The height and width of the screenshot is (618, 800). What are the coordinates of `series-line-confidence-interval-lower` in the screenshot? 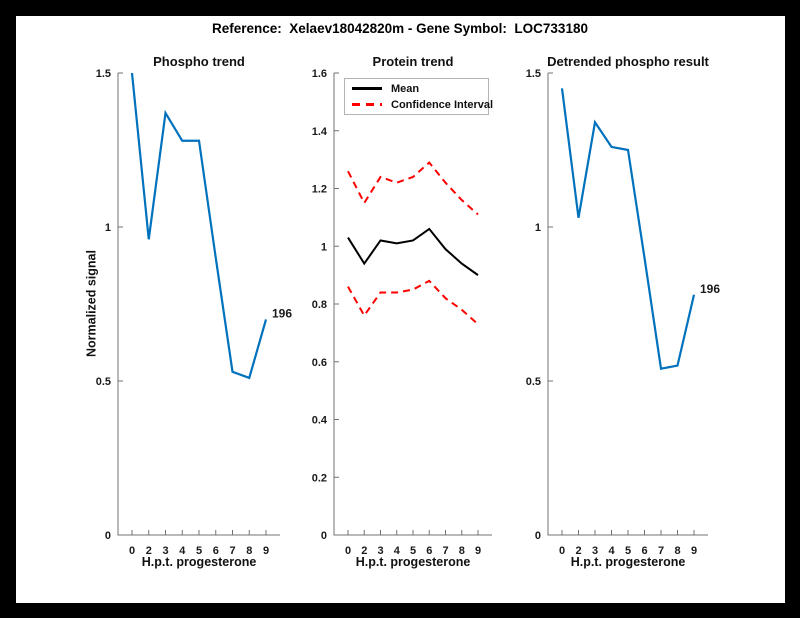 It's located at (413, 302).